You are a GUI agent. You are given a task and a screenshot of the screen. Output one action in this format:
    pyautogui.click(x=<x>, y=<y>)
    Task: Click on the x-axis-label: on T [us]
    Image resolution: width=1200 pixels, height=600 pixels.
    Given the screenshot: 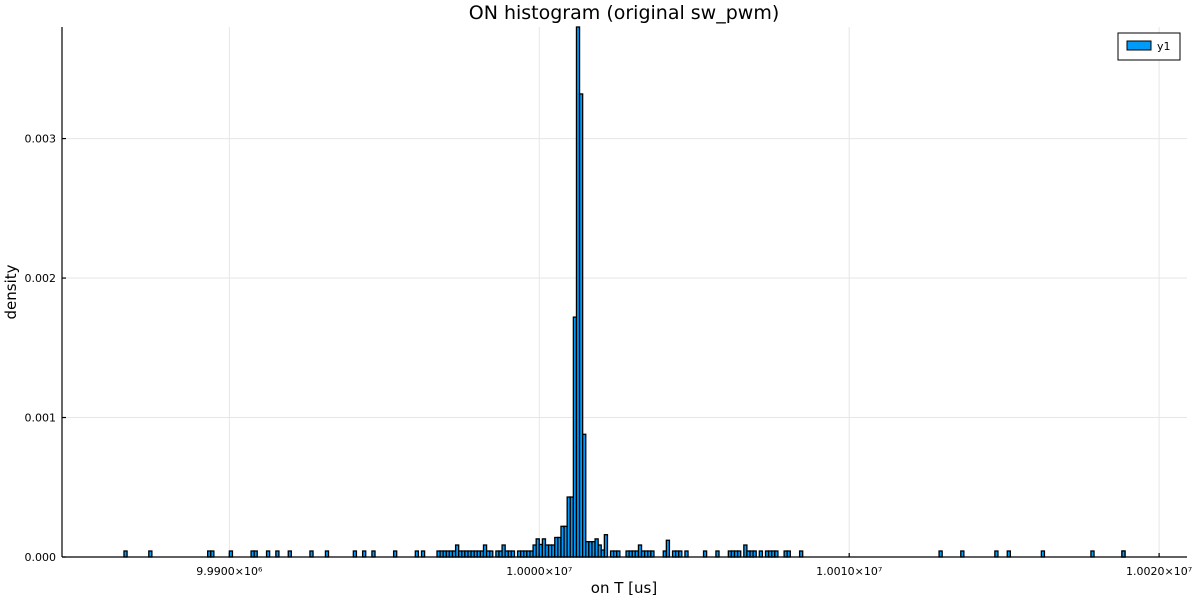 What is the action you would take?
    pyautogui.click(x=624, y=588)
    